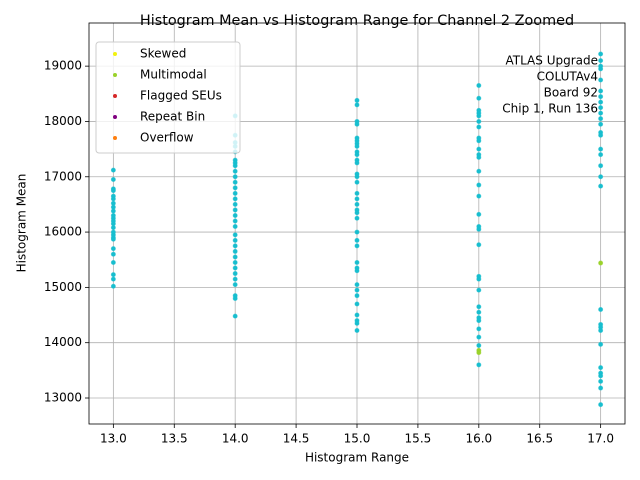 The height and width of the screenshot is (480, 640). I want to click on x-tick-label: 17.0, so click(600, 439).